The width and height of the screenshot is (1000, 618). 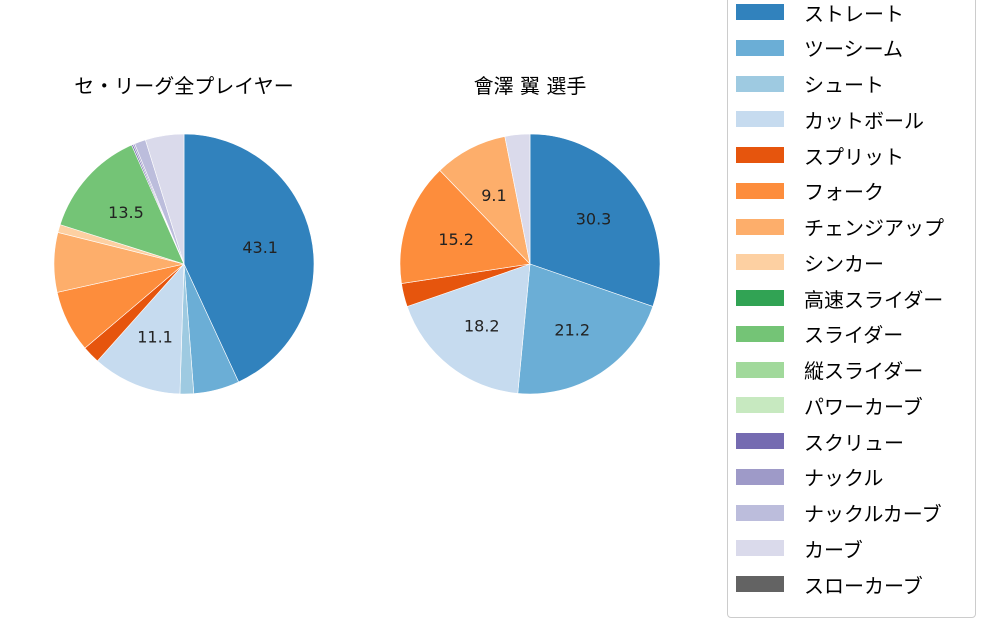 I want to click on legend-label: ナックルカーブ, so click(x=873, y=514).